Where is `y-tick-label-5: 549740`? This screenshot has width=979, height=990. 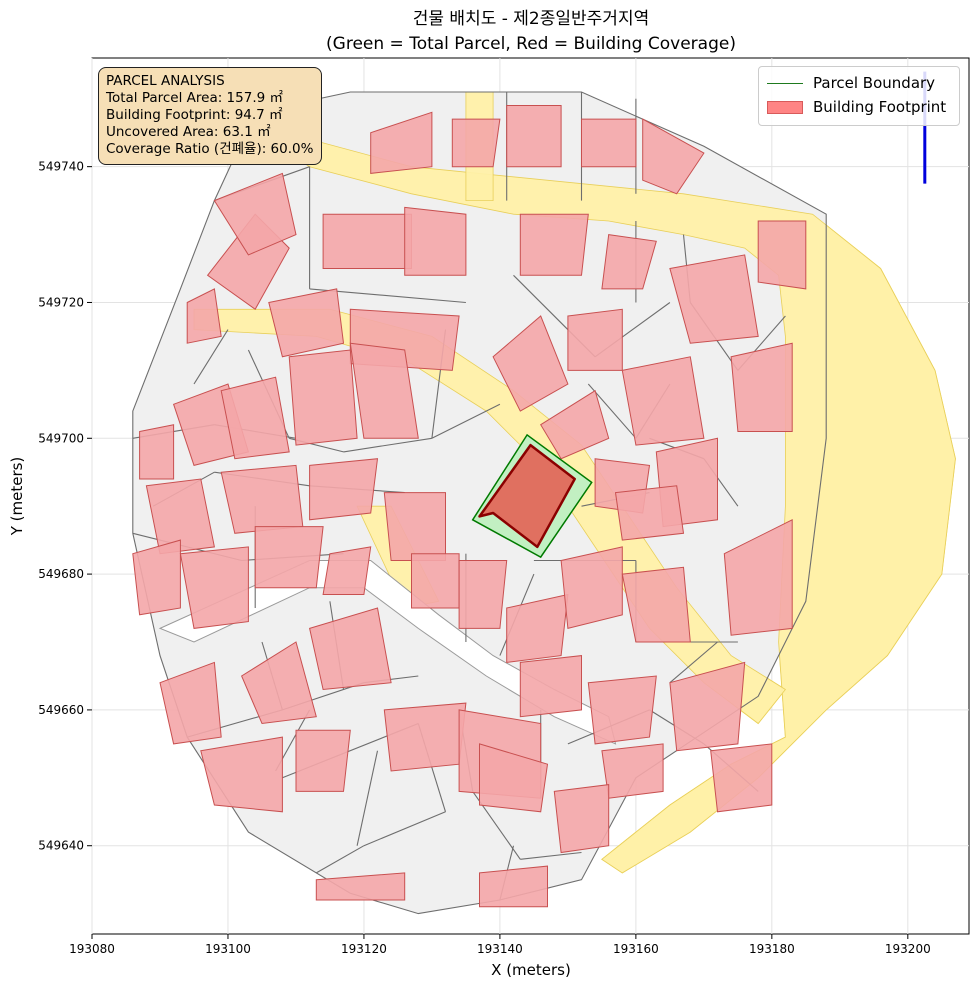
y-tick-label-5: 549740 is located at coordinates (61, 167).